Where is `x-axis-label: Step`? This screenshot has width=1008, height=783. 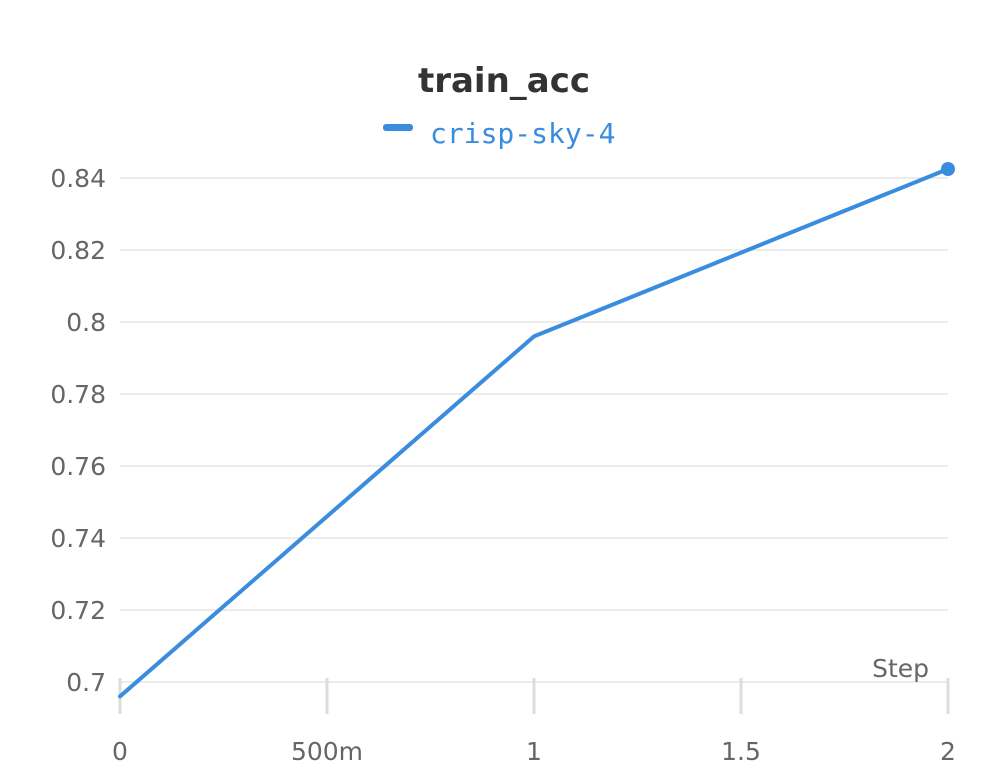
x-axis-label: Step is located at coordinates (900, 668).